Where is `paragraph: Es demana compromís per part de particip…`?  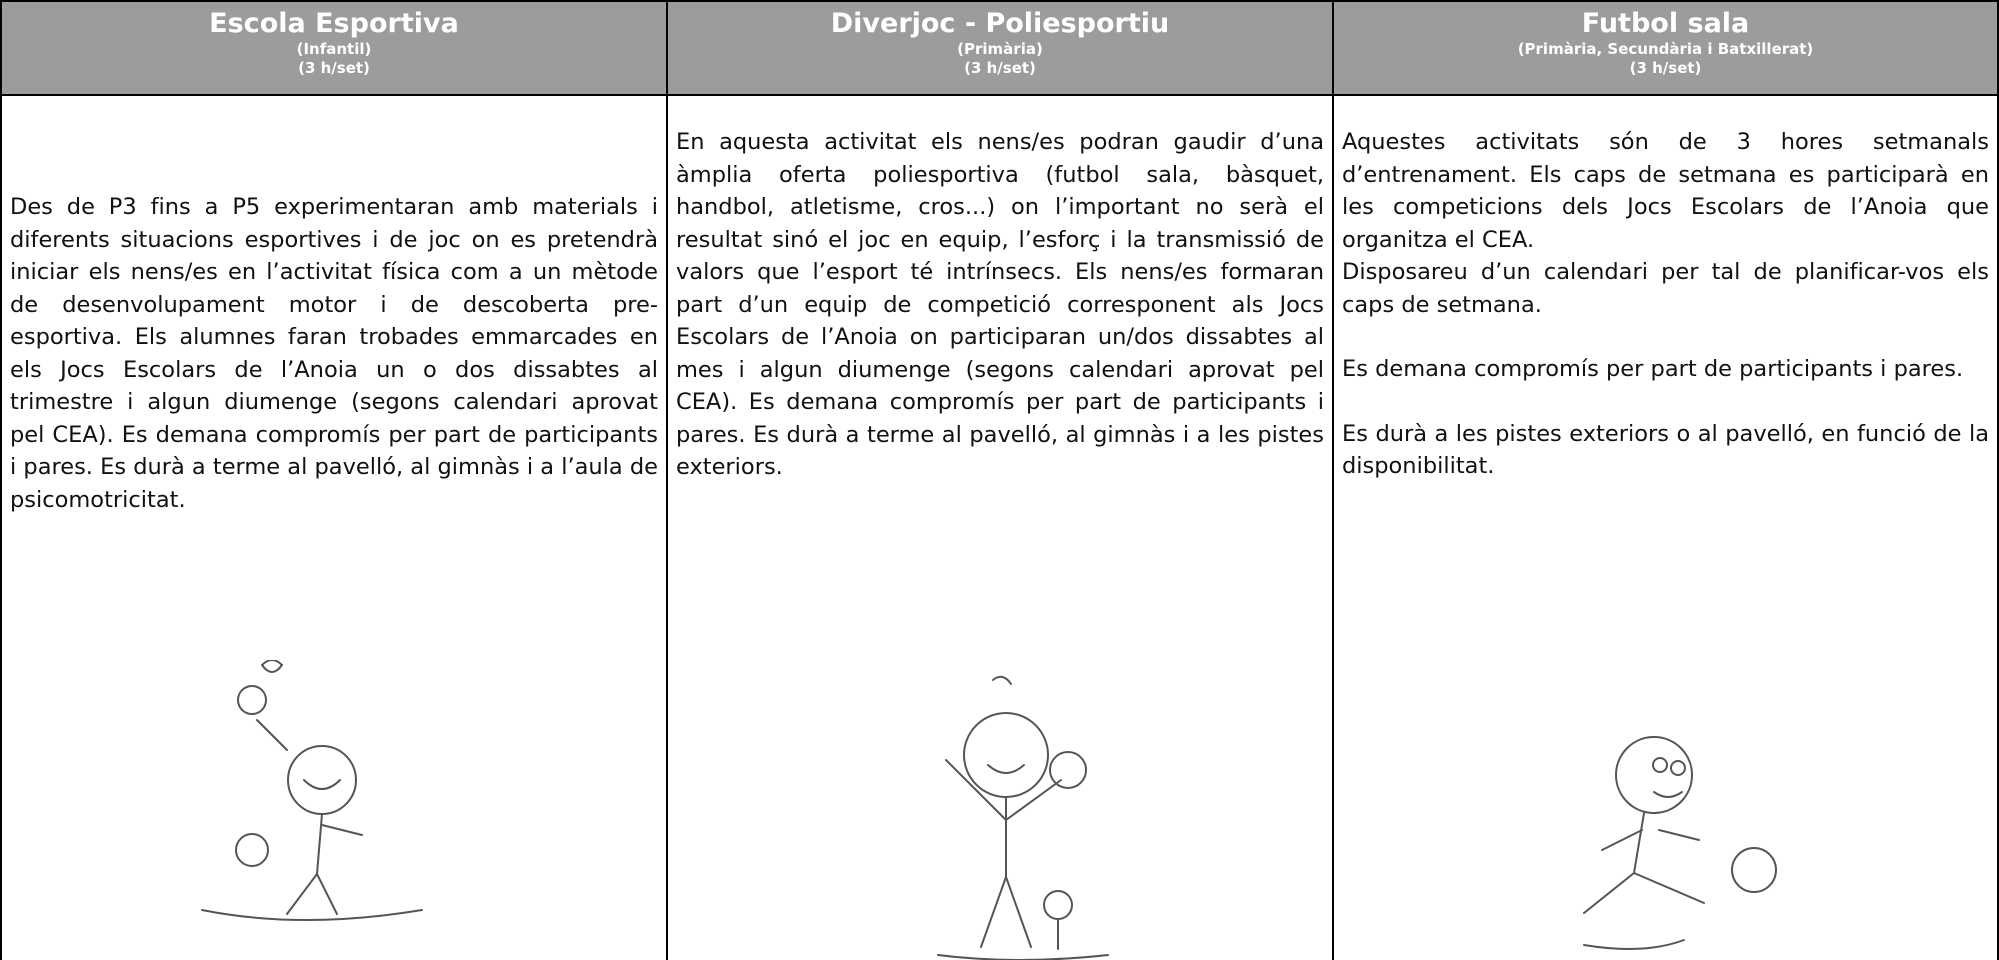
paragraph: Es demana compromís per part de particip… is located at coordinates (1653, 369).